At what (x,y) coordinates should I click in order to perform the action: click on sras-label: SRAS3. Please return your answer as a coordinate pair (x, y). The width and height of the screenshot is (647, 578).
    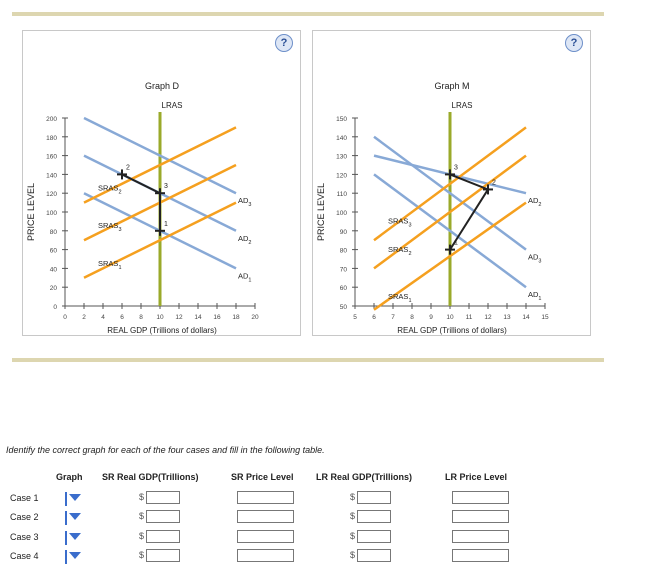
    Looking at the image, I should click on (110, 227).